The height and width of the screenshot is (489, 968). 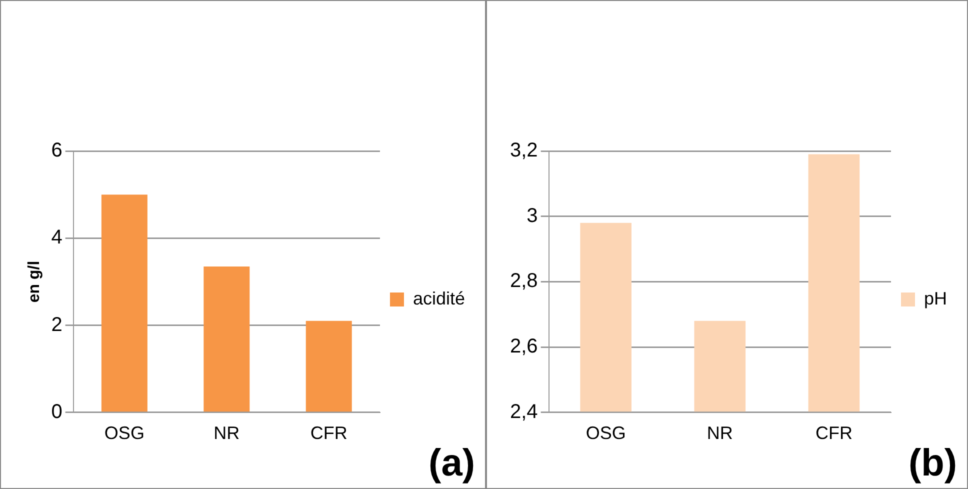 I want to click on y-tick-label: 0, so click(x=56, y=411).